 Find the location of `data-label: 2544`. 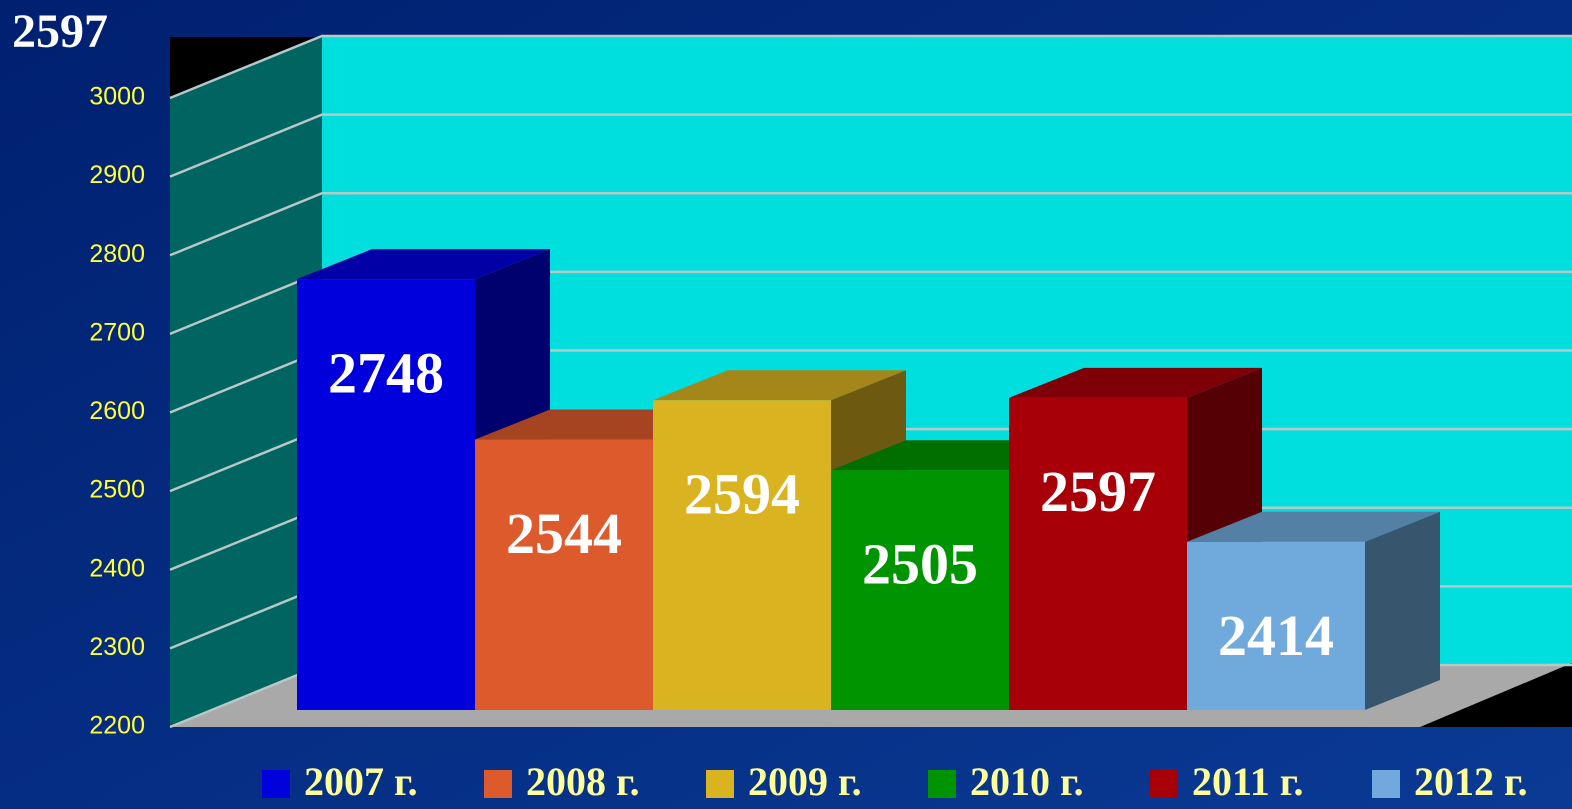

data-label: 2544 is located at coordinates (564, 533).